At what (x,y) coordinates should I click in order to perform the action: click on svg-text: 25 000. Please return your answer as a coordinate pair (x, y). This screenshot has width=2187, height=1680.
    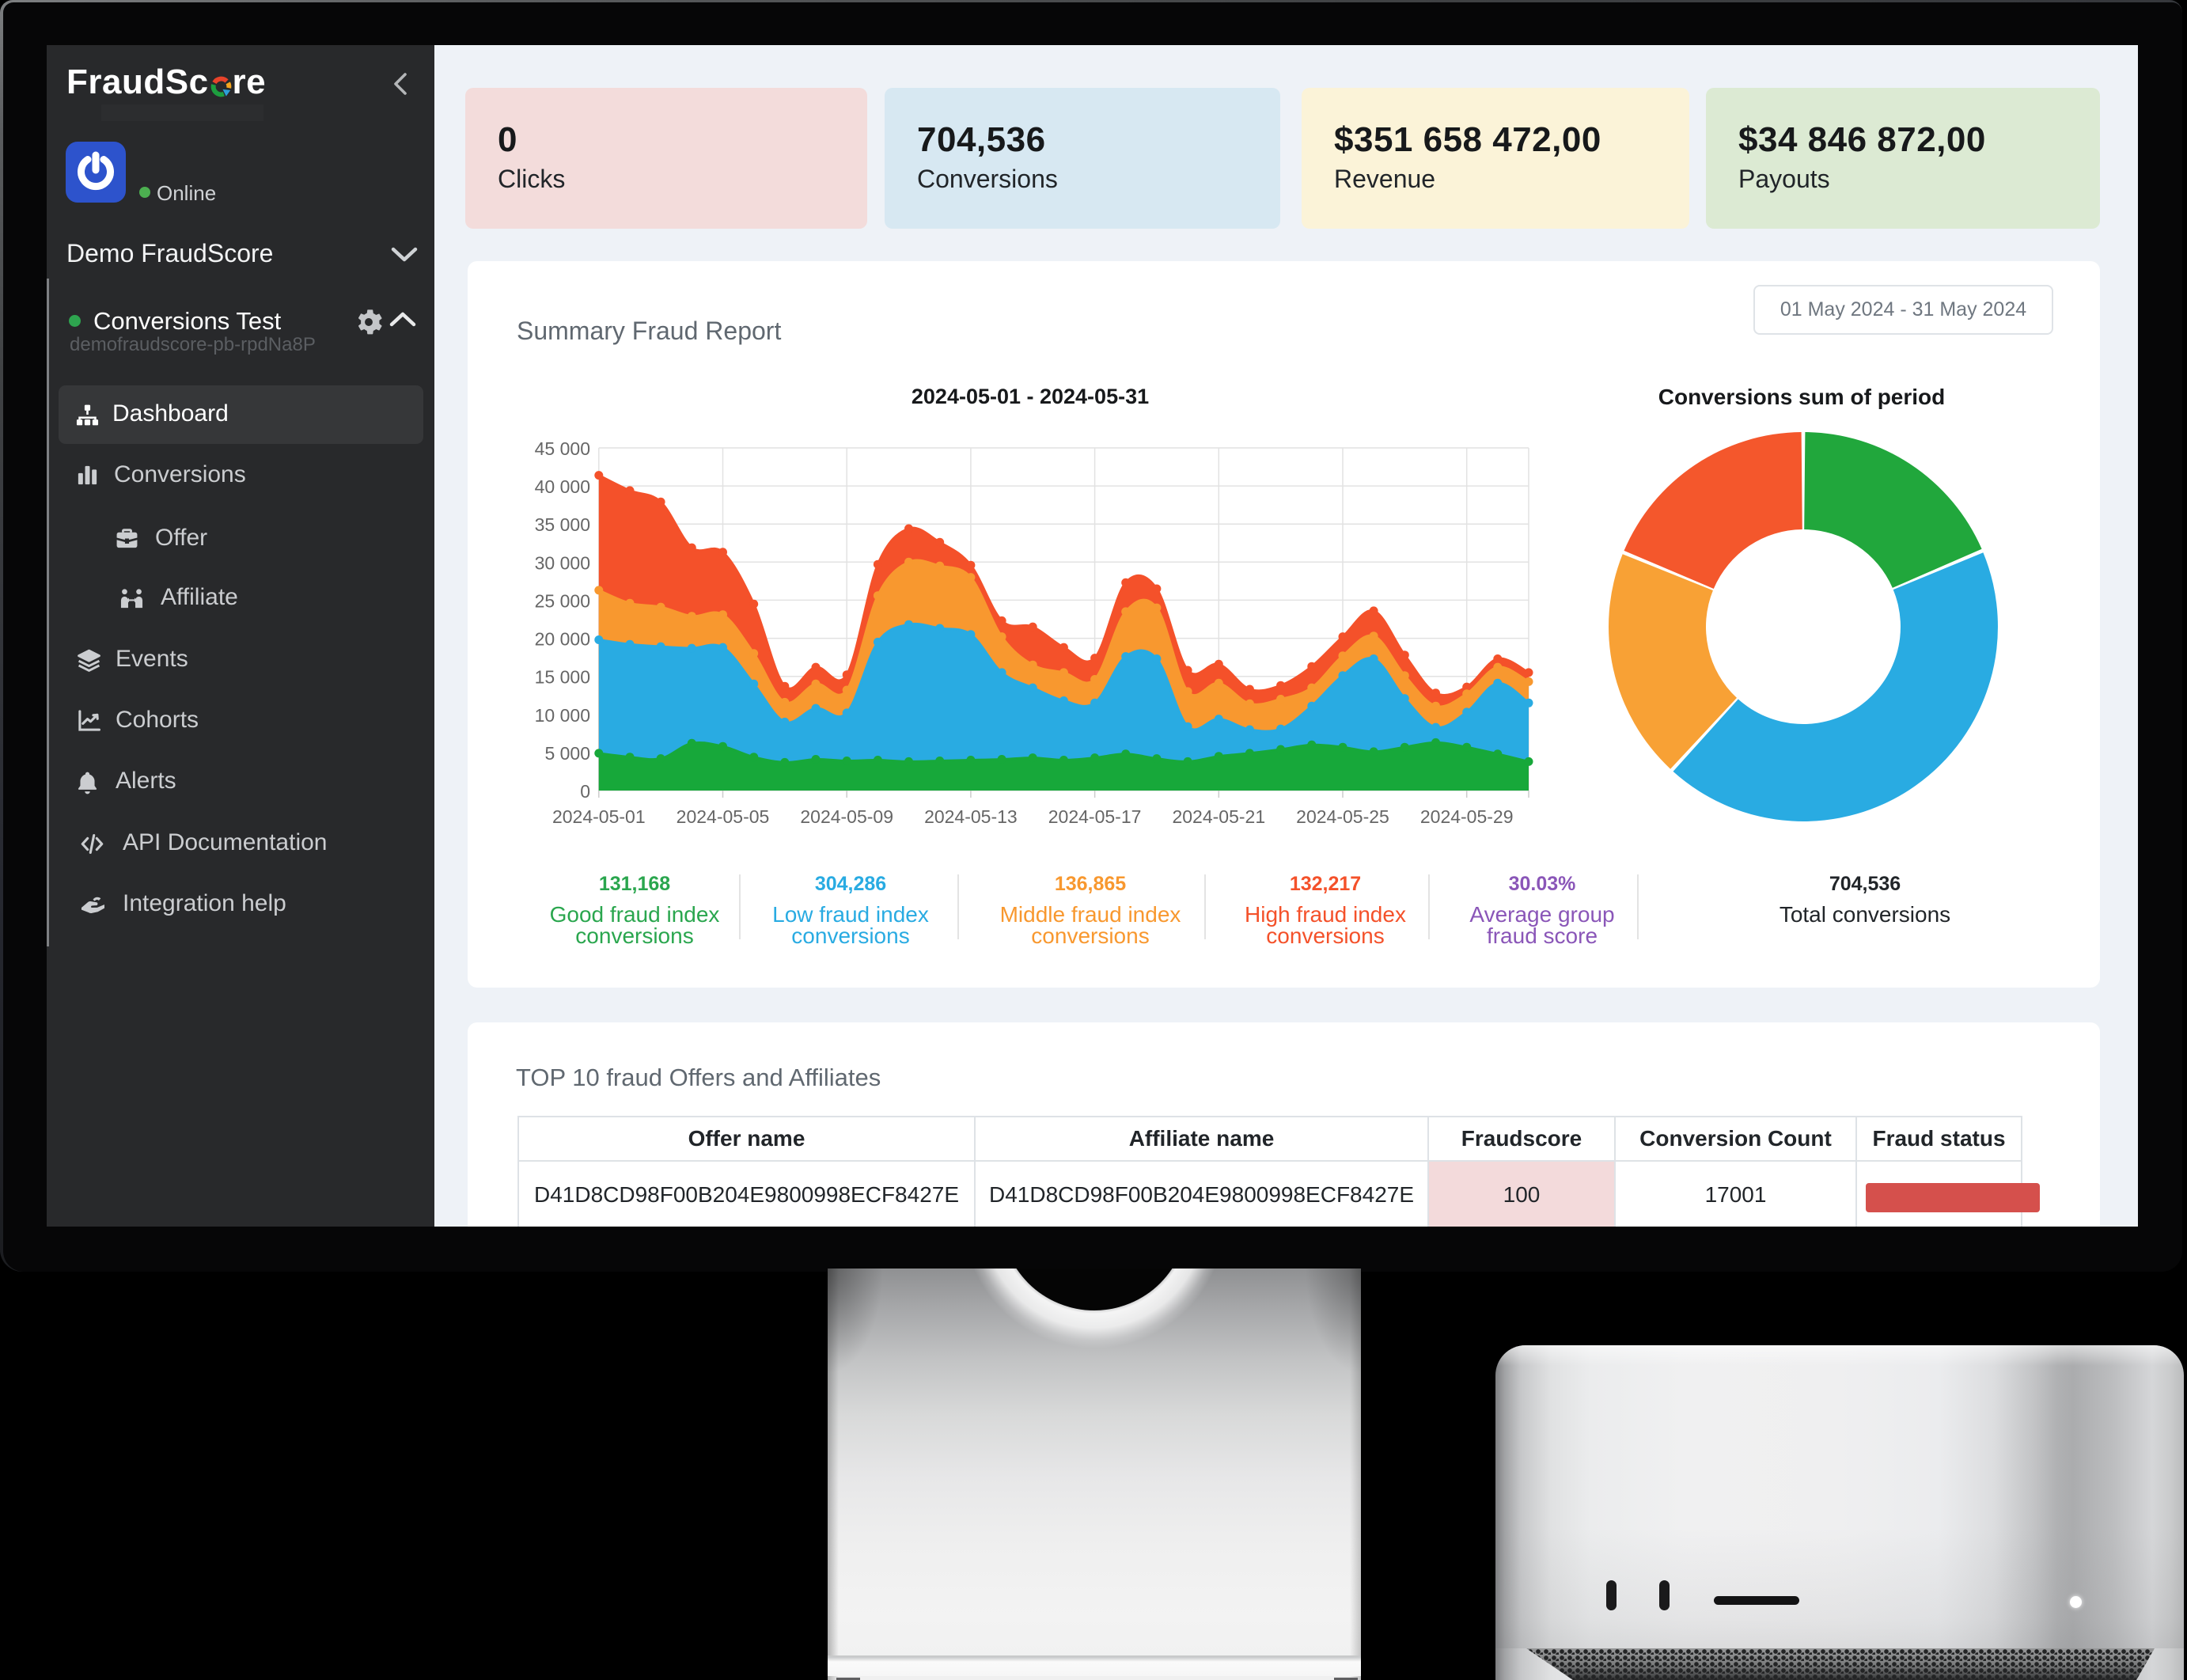
    Looking at the image, I should click on (563, 600).